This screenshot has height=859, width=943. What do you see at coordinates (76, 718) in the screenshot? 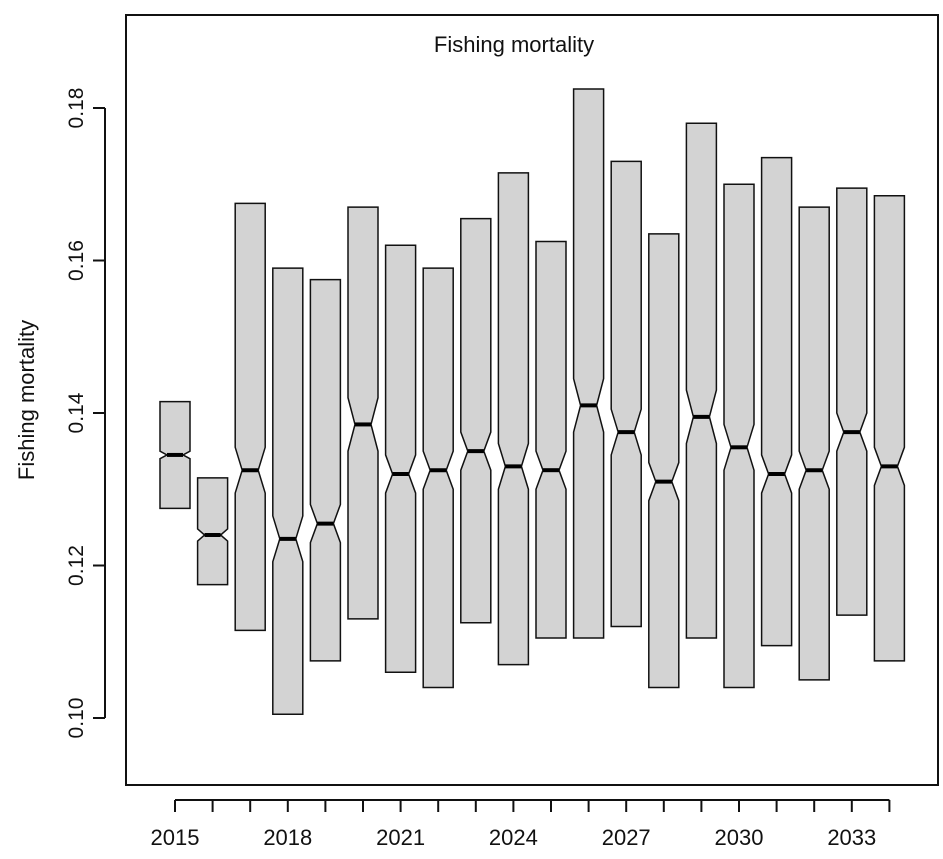
I see `y-tick-label: 0.10` at bounding box center [76, 718].